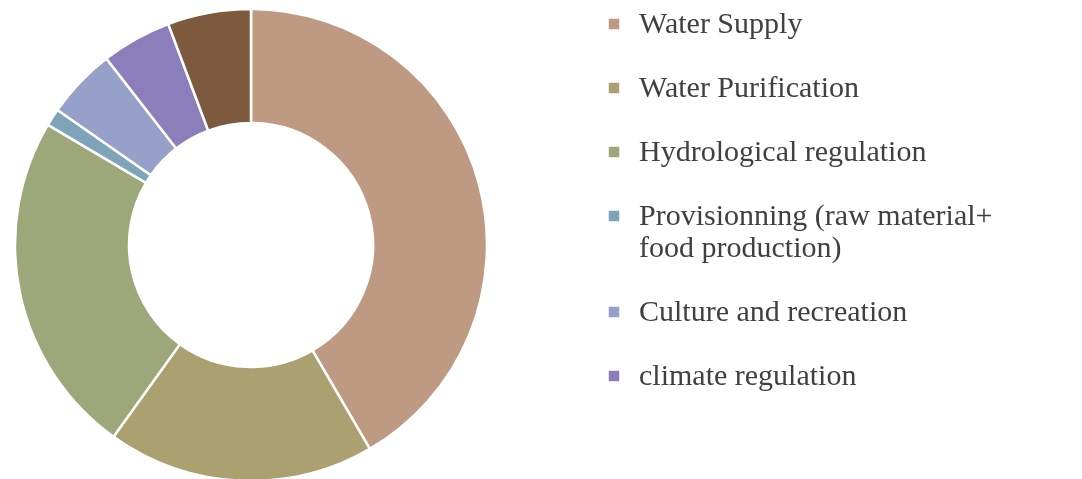 The width and height of the screenshot is (1082, 479). I want to click on legend-label: Provisionning (raw material+ food production), so click(816, 231).